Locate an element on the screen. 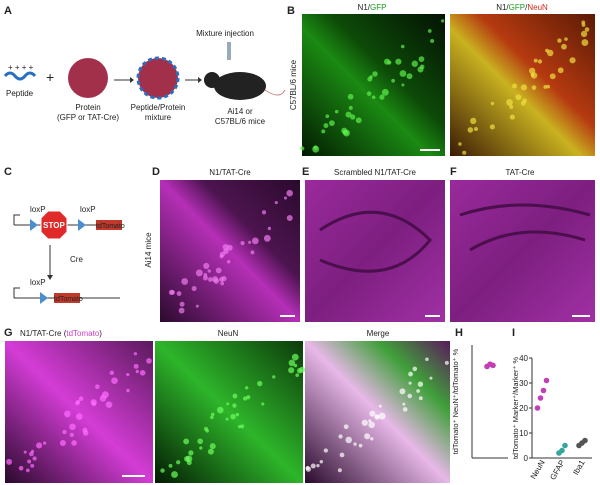  label: mixture is located at coordinates (158, 117).